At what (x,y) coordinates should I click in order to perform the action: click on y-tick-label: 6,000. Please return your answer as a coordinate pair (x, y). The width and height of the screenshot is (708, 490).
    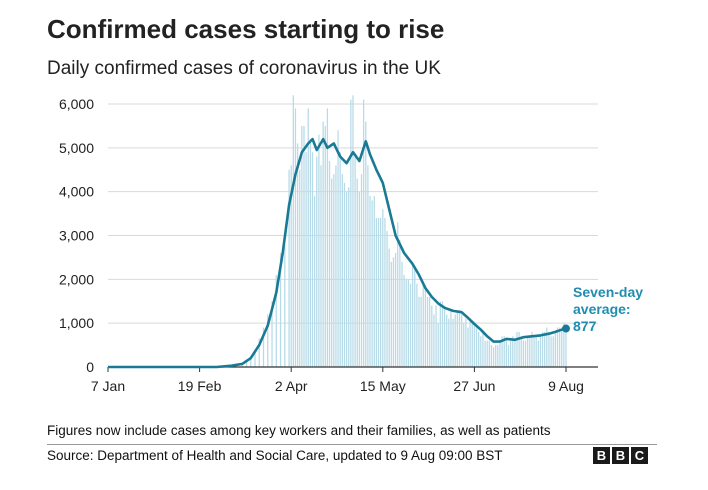
    Looking at the image, I should click on (76, 104).